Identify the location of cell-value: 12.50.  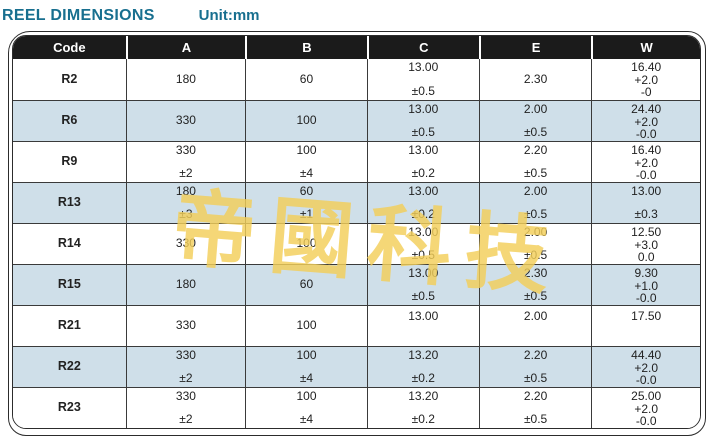
(646, 232).